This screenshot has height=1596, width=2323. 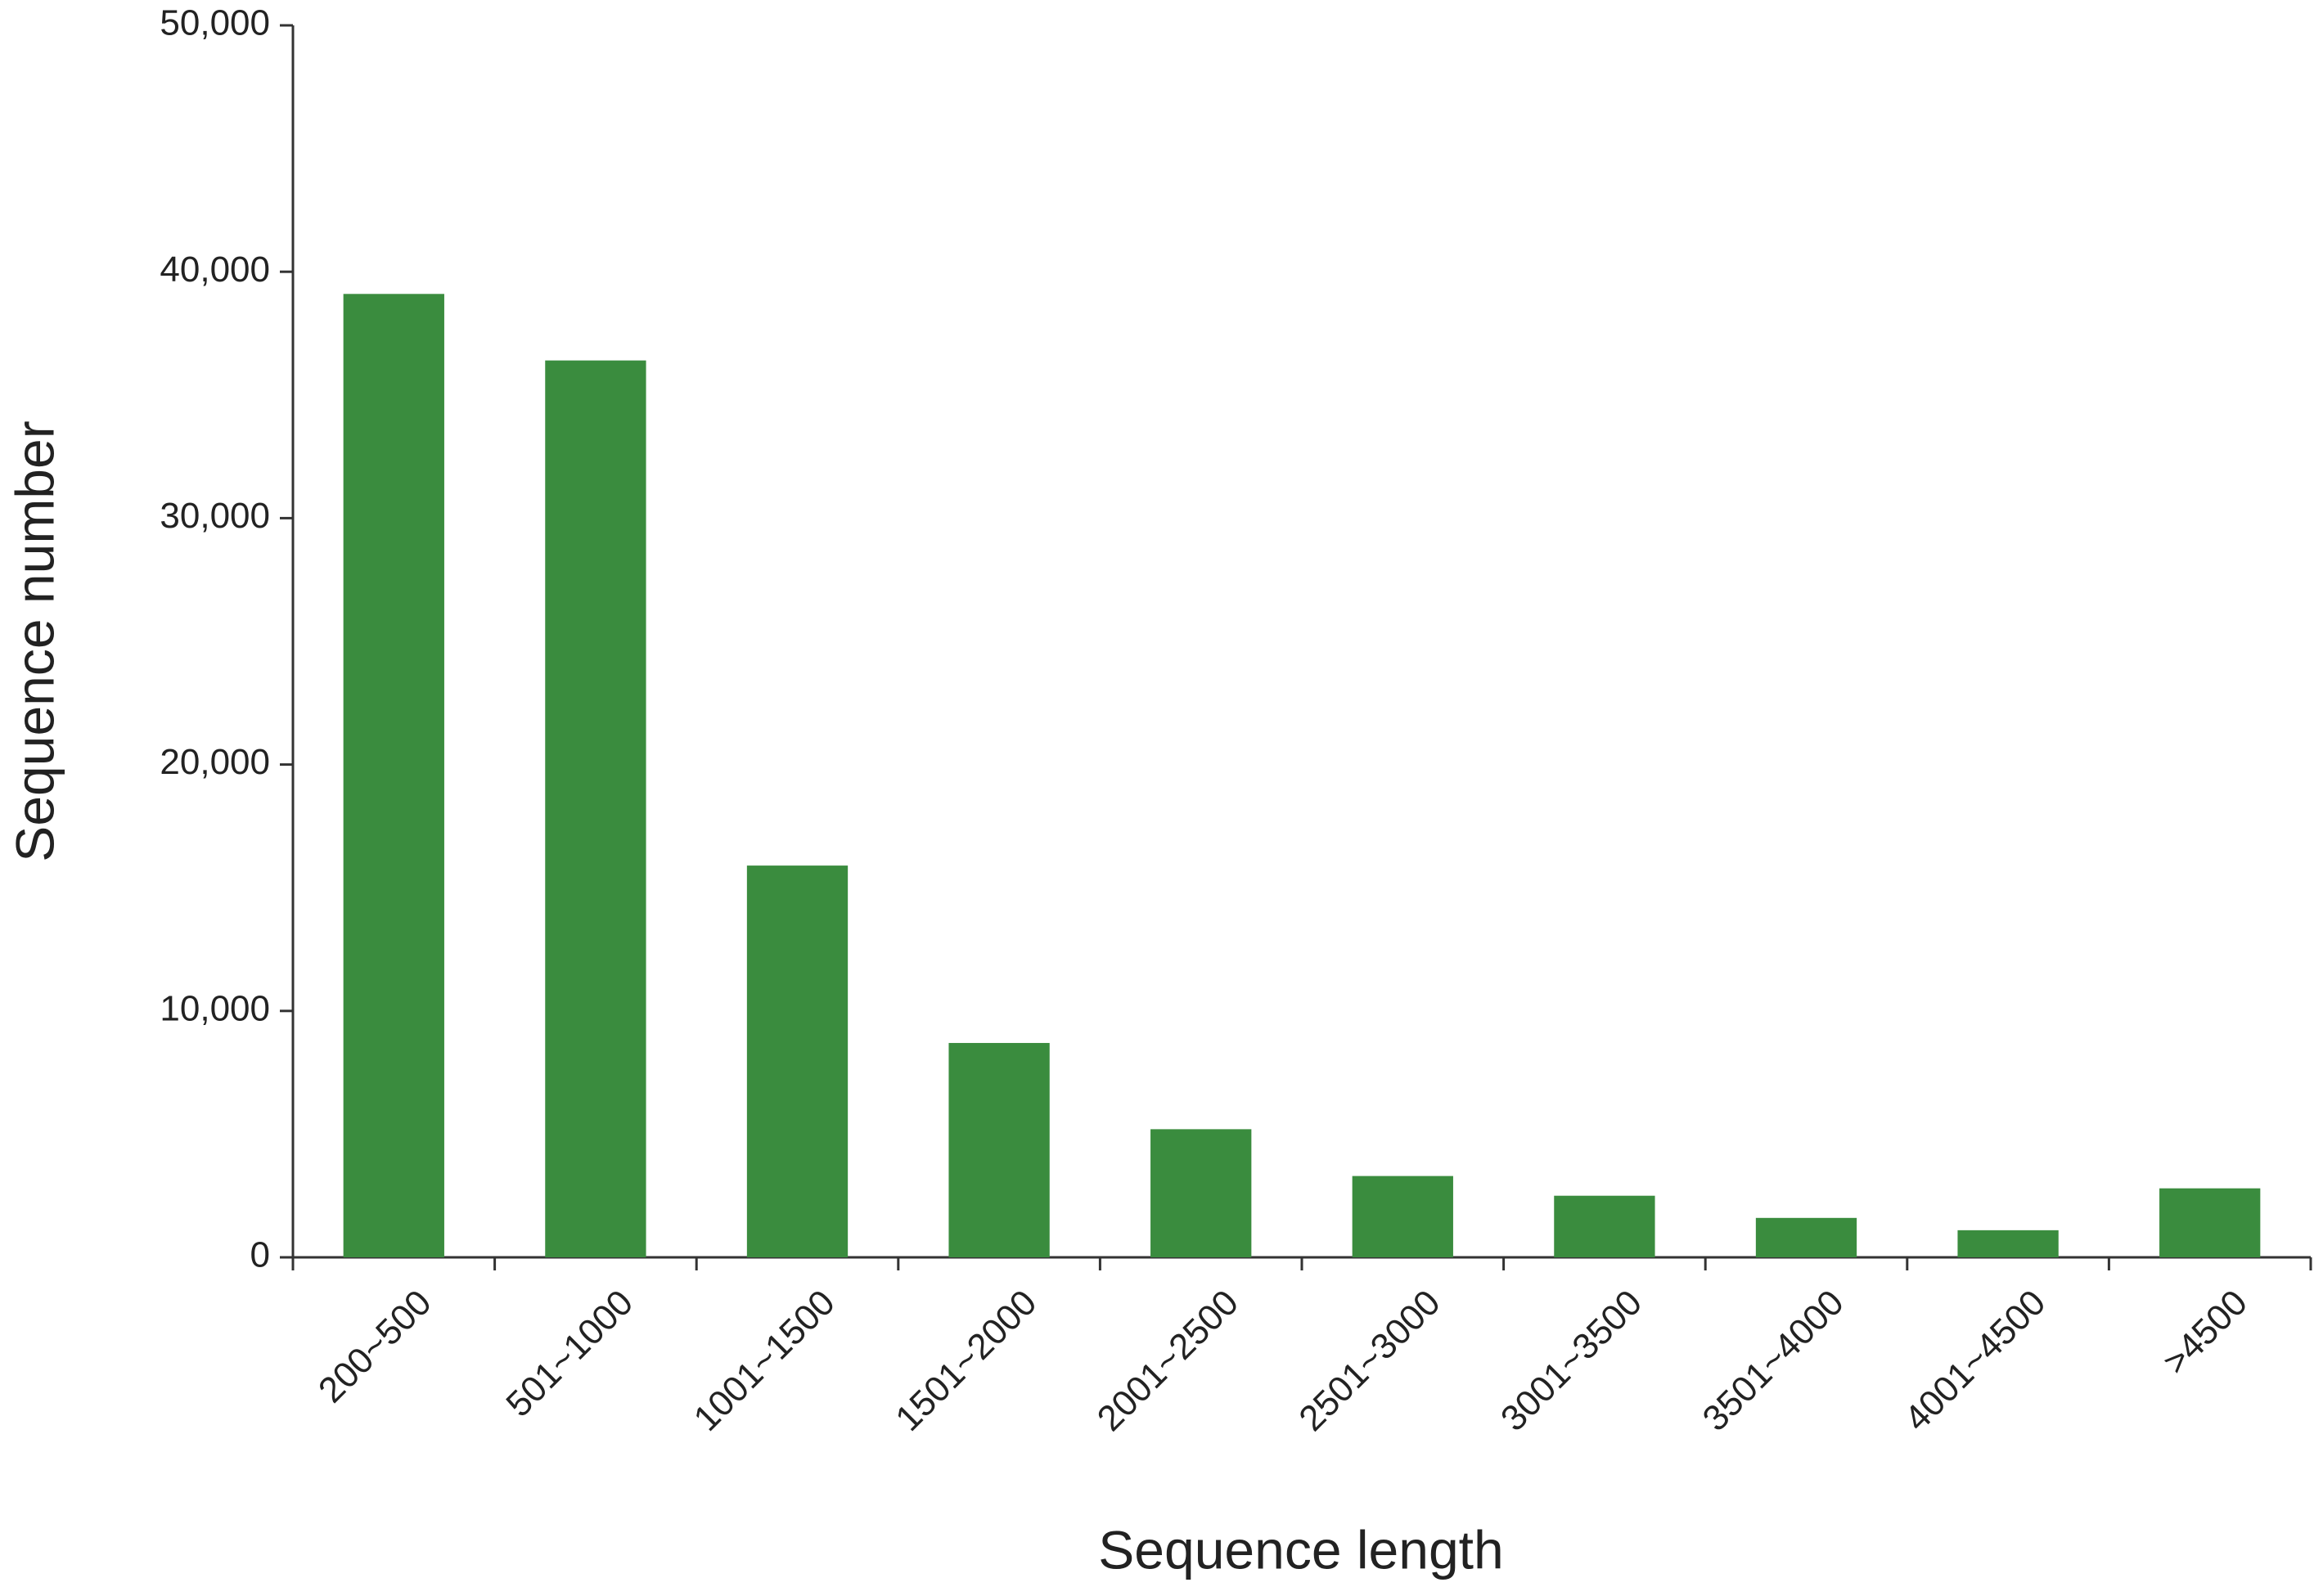 What do you see at coordinates (966, 1361) in the screenshot?
I see `x-tick-label: 1501~2000` at bounding box center [966, 1361].